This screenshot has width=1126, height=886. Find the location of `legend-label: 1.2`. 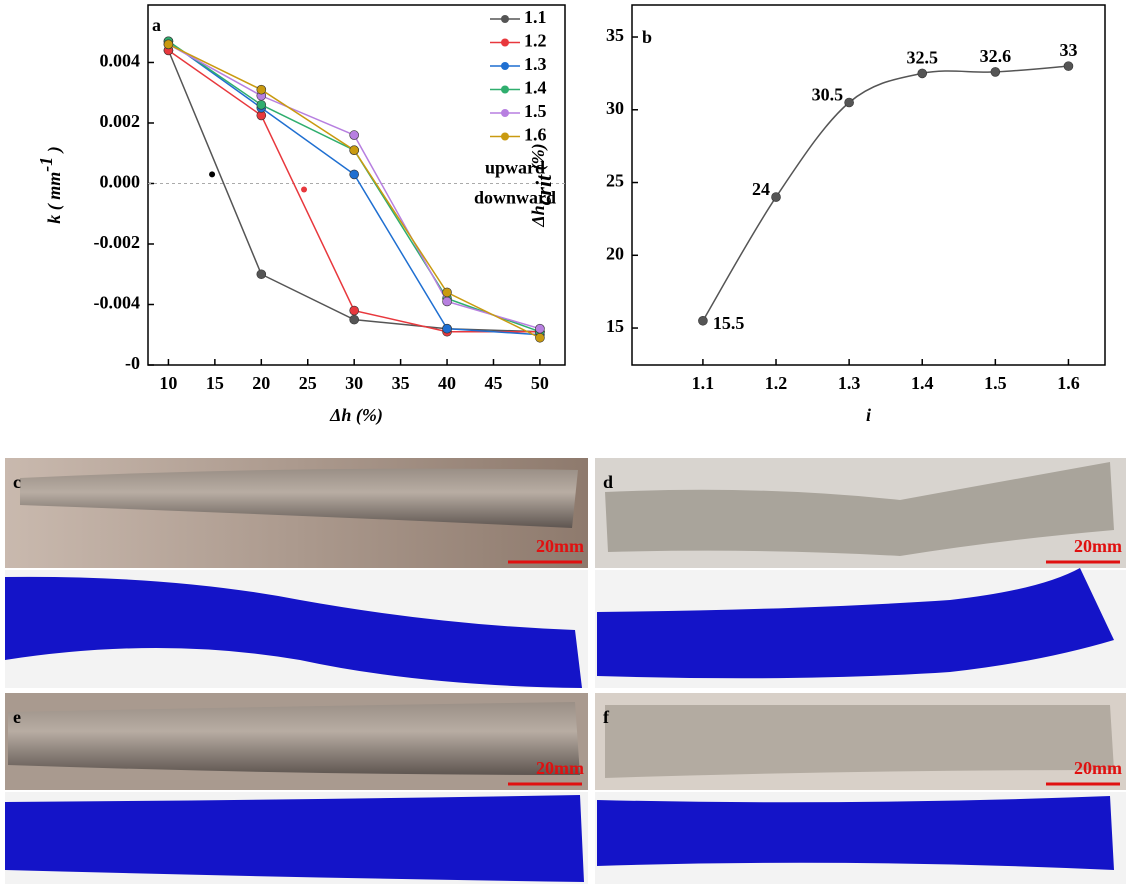

legend-label: 1.2 is located at coordinates (535, 41).